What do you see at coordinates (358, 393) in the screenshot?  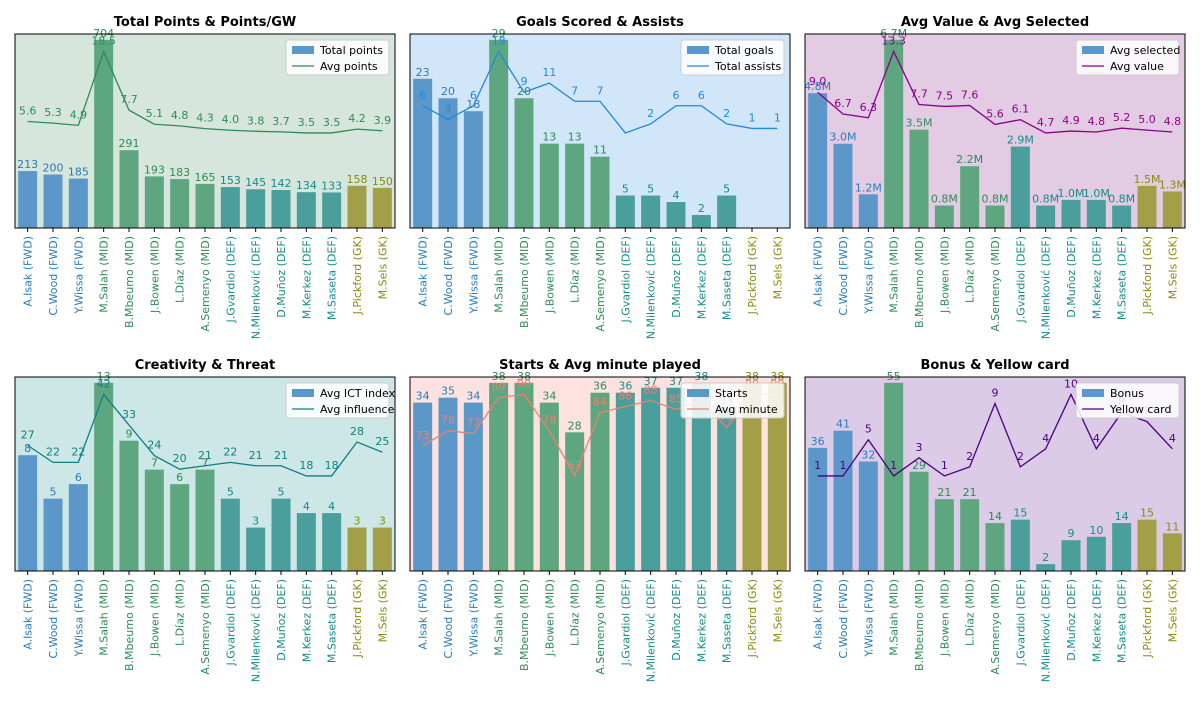 I see `legend-bar-label: Avg ICT index` at bounding box center [358, 393].